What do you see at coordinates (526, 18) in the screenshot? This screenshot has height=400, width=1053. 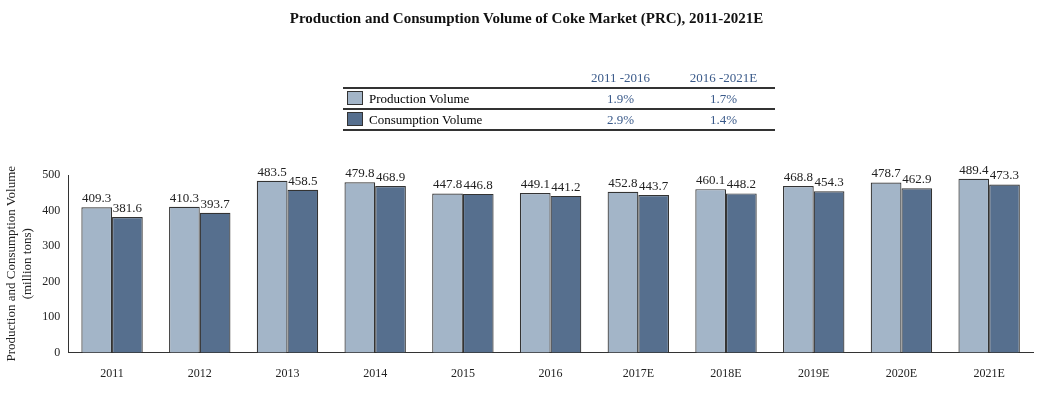 I see `chart-title: Production and Consumption Volume of Coke Market (PRC), 2011-2021E` at bounding box center [526, 18].